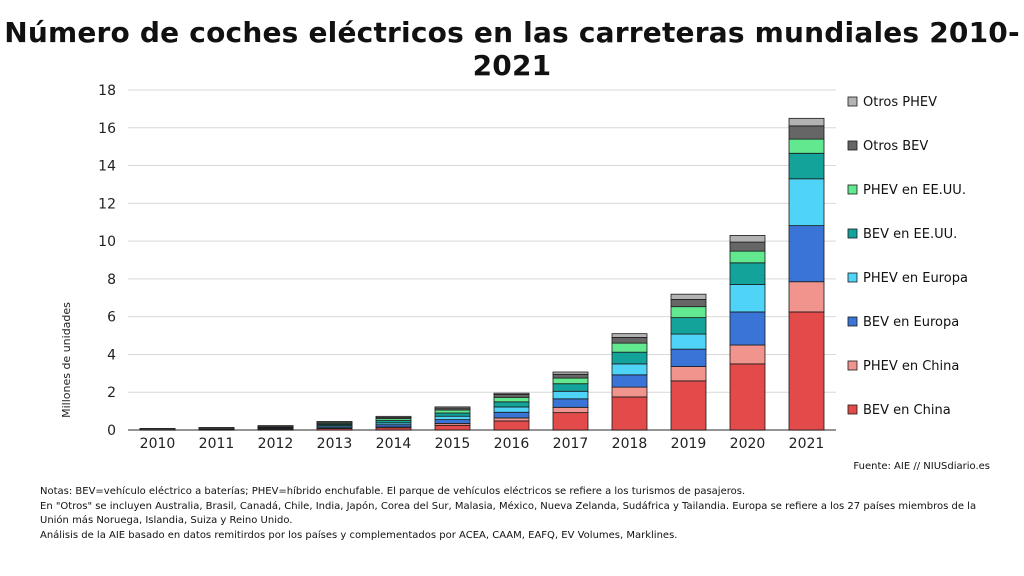 The width and height of the screenshot is (1024, 576). I want to click on legend-label: BEV en China, so click(907, 410).